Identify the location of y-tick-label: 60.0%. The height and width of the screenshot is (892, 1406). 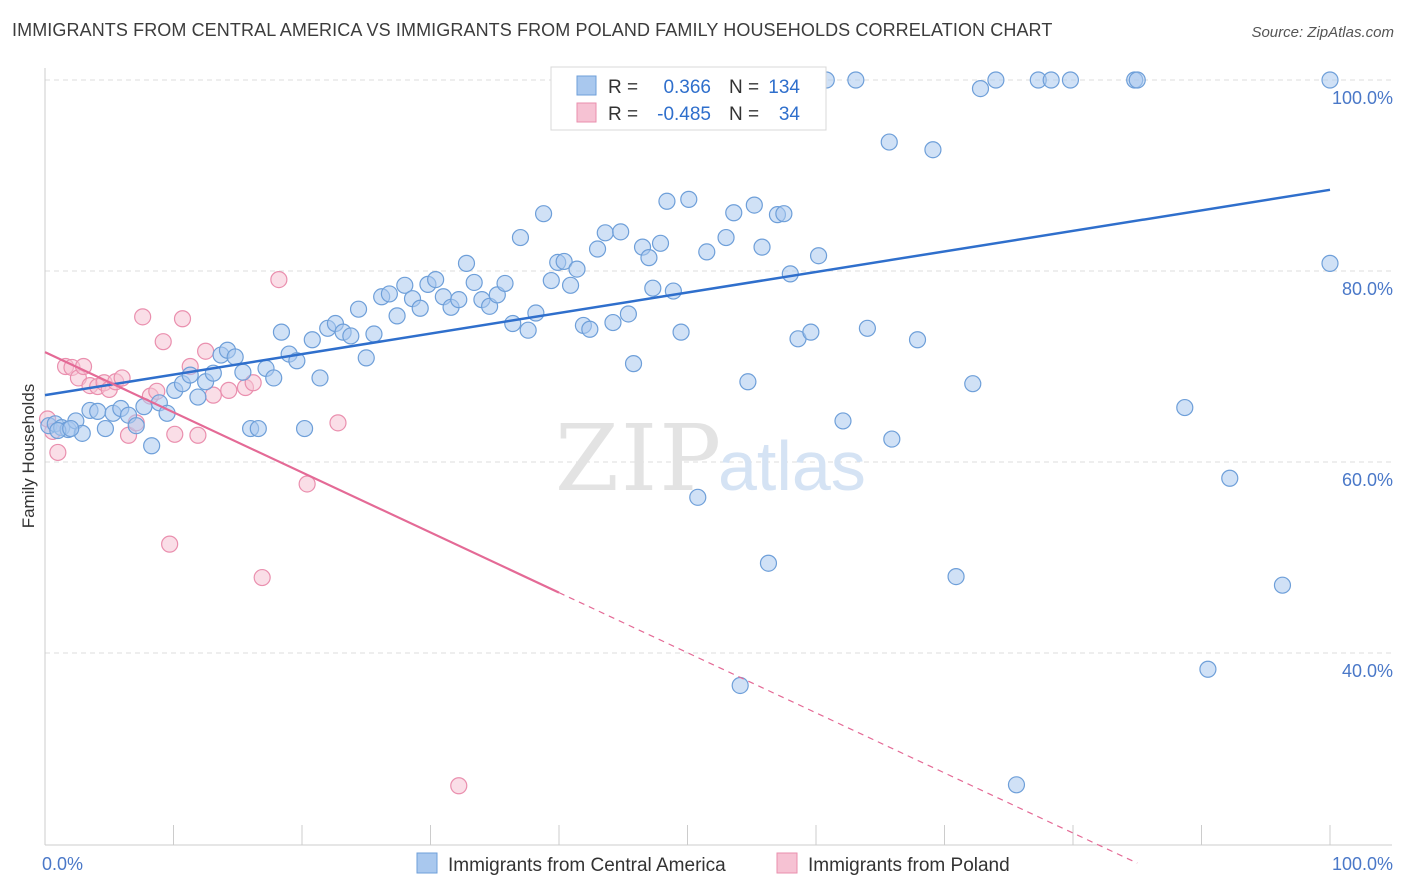
(1367, 480).